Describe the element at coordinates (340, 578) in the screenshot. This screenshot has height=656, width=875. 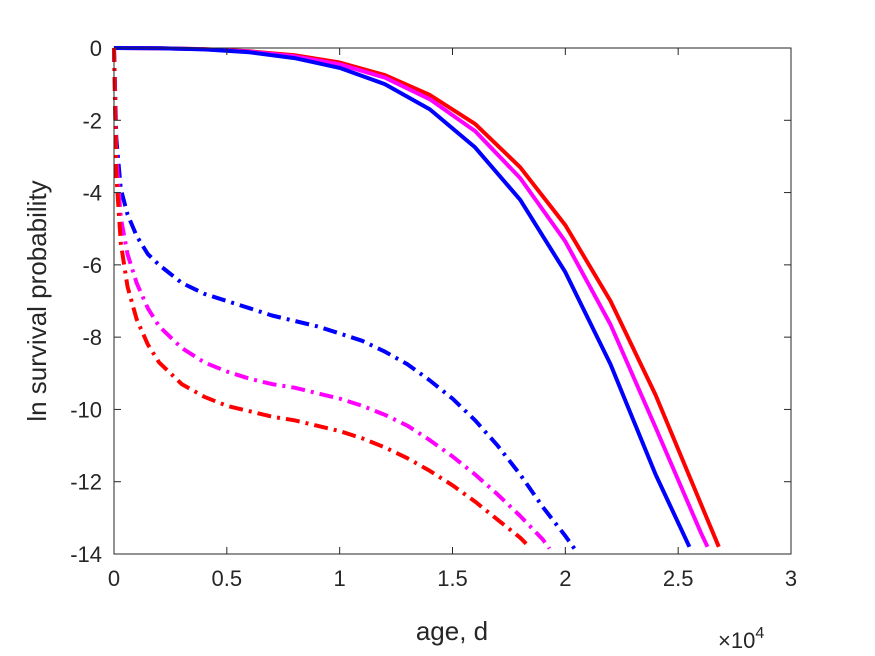
I see `x-tick-label: 1` at that location.